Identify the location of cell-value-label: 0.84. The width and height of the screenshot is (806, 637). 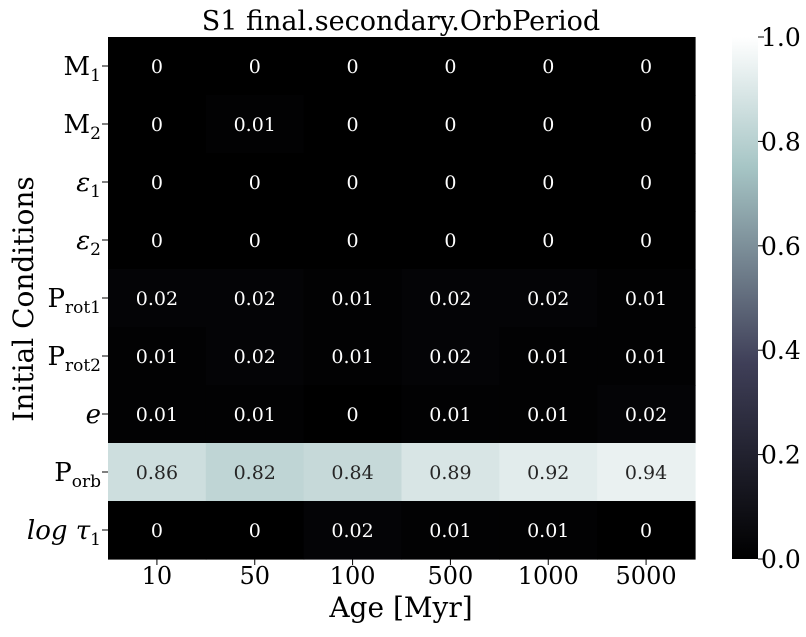
(352, 473).